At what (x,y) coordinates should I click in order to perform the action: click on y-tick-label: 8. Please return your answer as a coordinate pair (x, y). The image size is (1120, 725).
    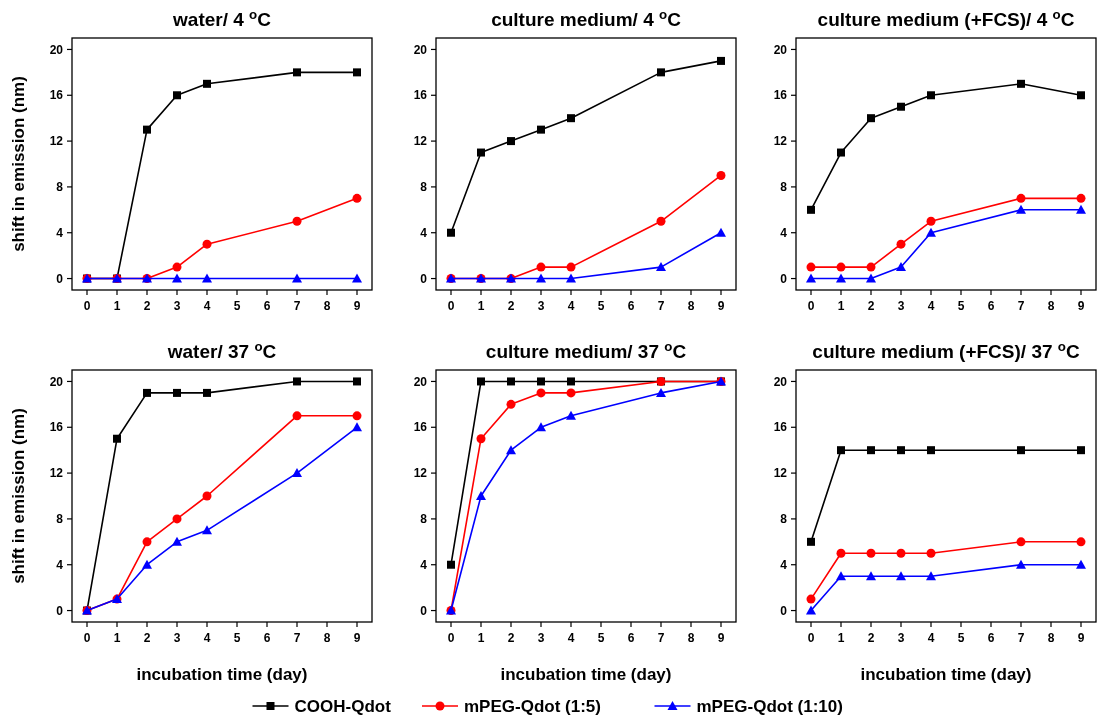
    Looking at the image, I should click on (60, 519).